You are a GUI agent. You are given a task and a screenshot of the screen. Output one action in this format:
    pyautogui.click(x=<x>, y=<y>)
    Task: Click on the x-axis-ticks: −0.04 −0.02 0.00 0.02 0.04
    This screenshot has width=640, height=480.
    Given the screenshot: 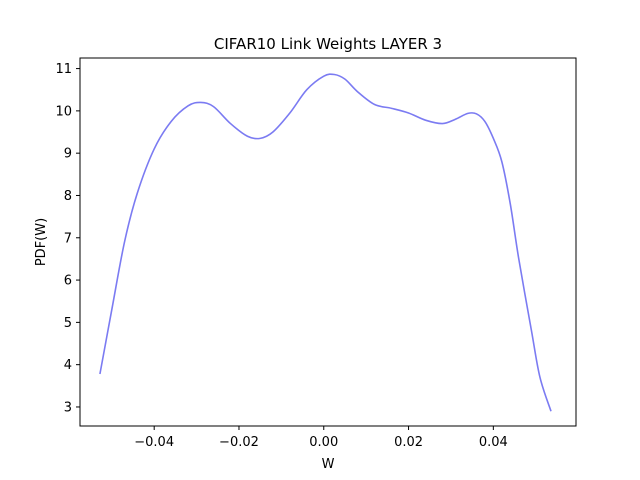 What is the action you would take?
    pyautogui.click(x=321, y=438)
    